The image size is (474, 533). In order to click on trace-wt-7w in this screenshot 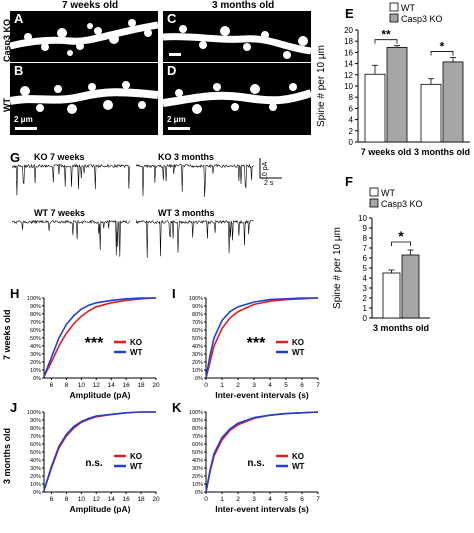, I will do `click(71, 238)`.